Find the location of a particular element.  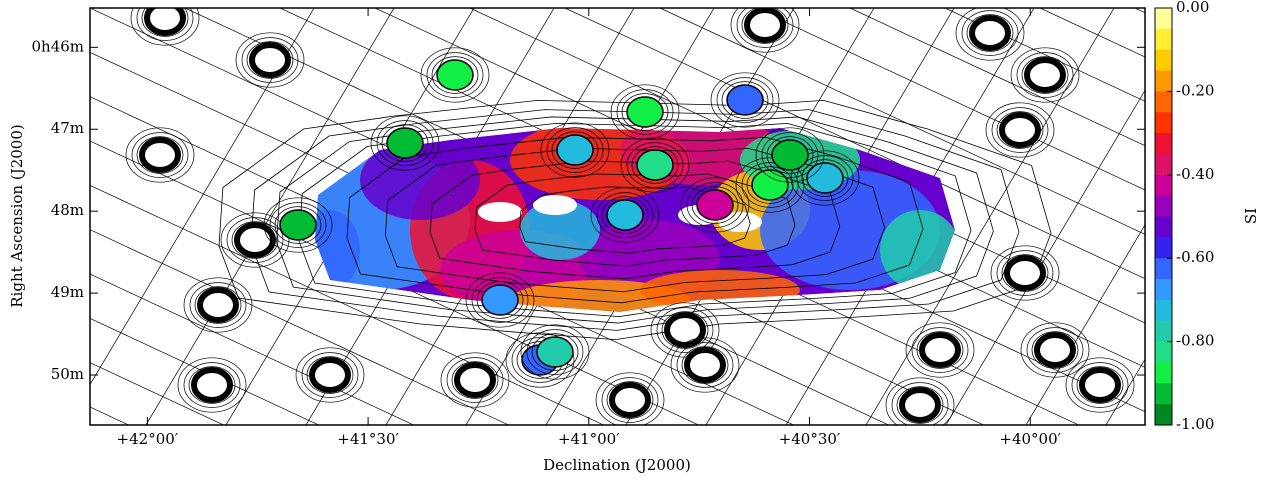

y-tick-label: 48m is located at coordinates (67, 210).